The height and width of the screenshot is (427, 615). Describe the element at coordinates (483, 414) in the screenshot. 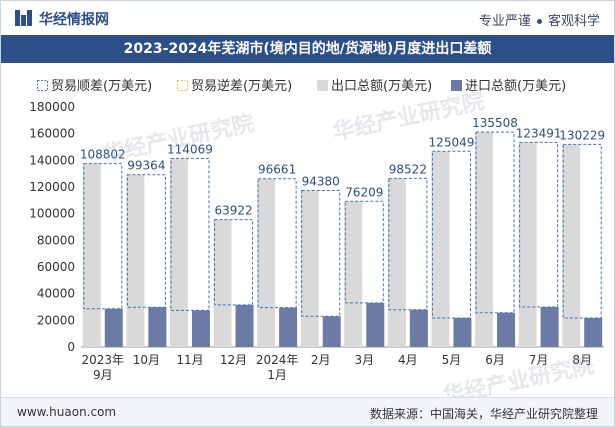

I see `footer-source: 数据来源：中国海关，华经产业研究院整理` at that location.